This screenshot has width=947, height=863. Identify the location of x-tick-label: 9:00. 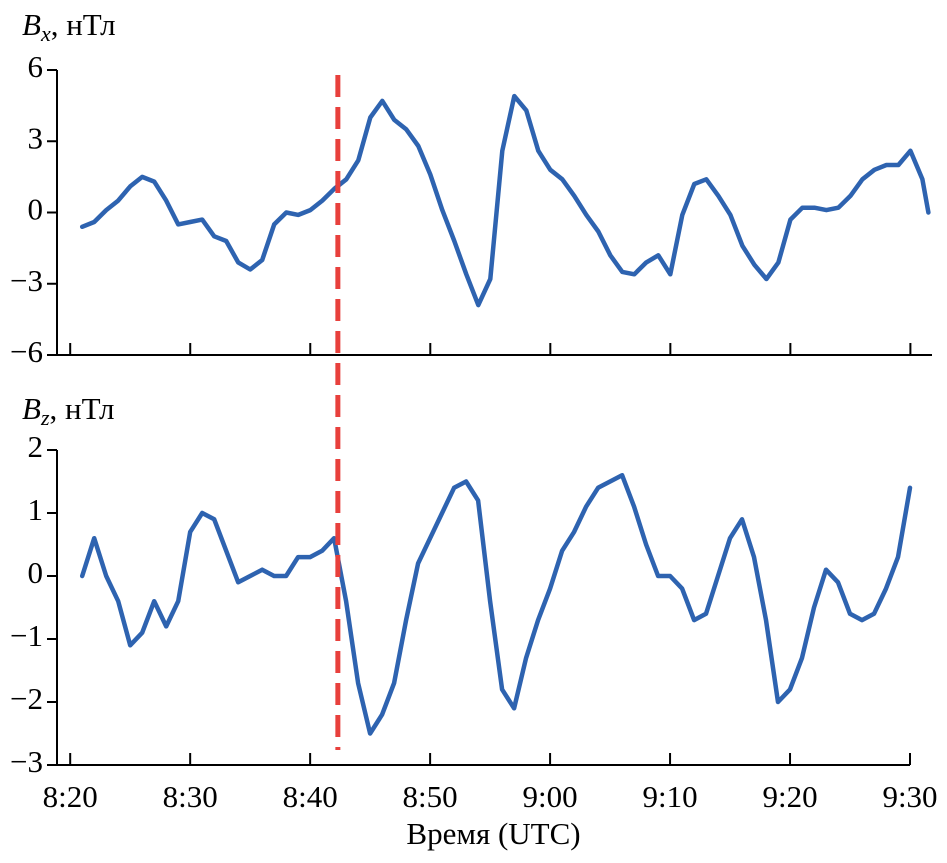
(550, 796).